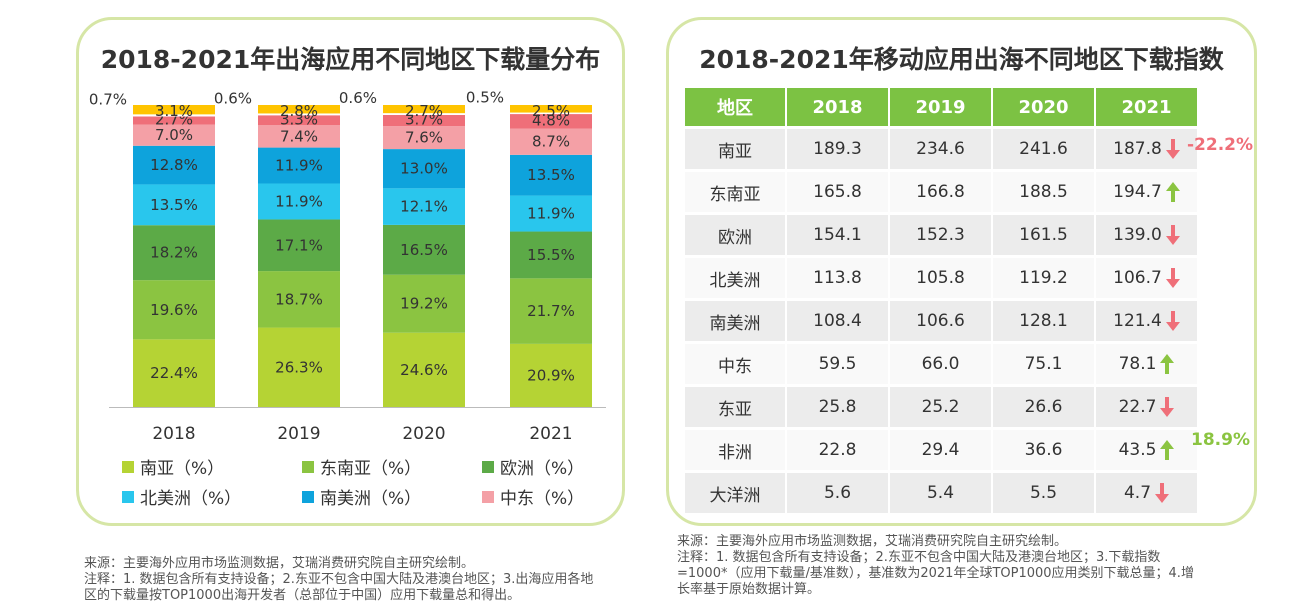  Describe the element at coordinates (371, 499) in the screenshot. I see `legend-label: 南美洲（%）` at that location.